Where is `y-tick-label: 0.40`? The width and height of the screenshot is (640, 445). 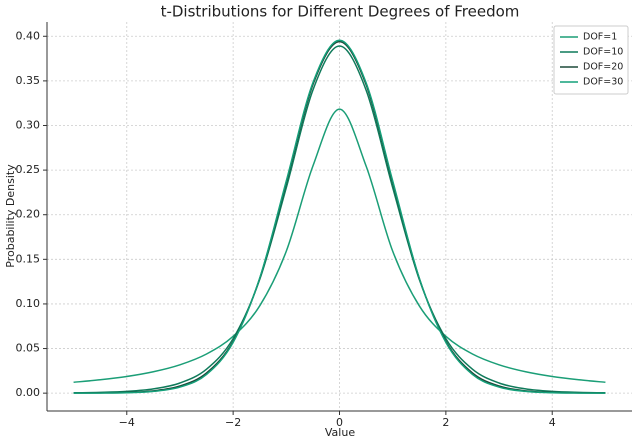 y-tick-label: 0.40 is located at coordinates (28, 35).